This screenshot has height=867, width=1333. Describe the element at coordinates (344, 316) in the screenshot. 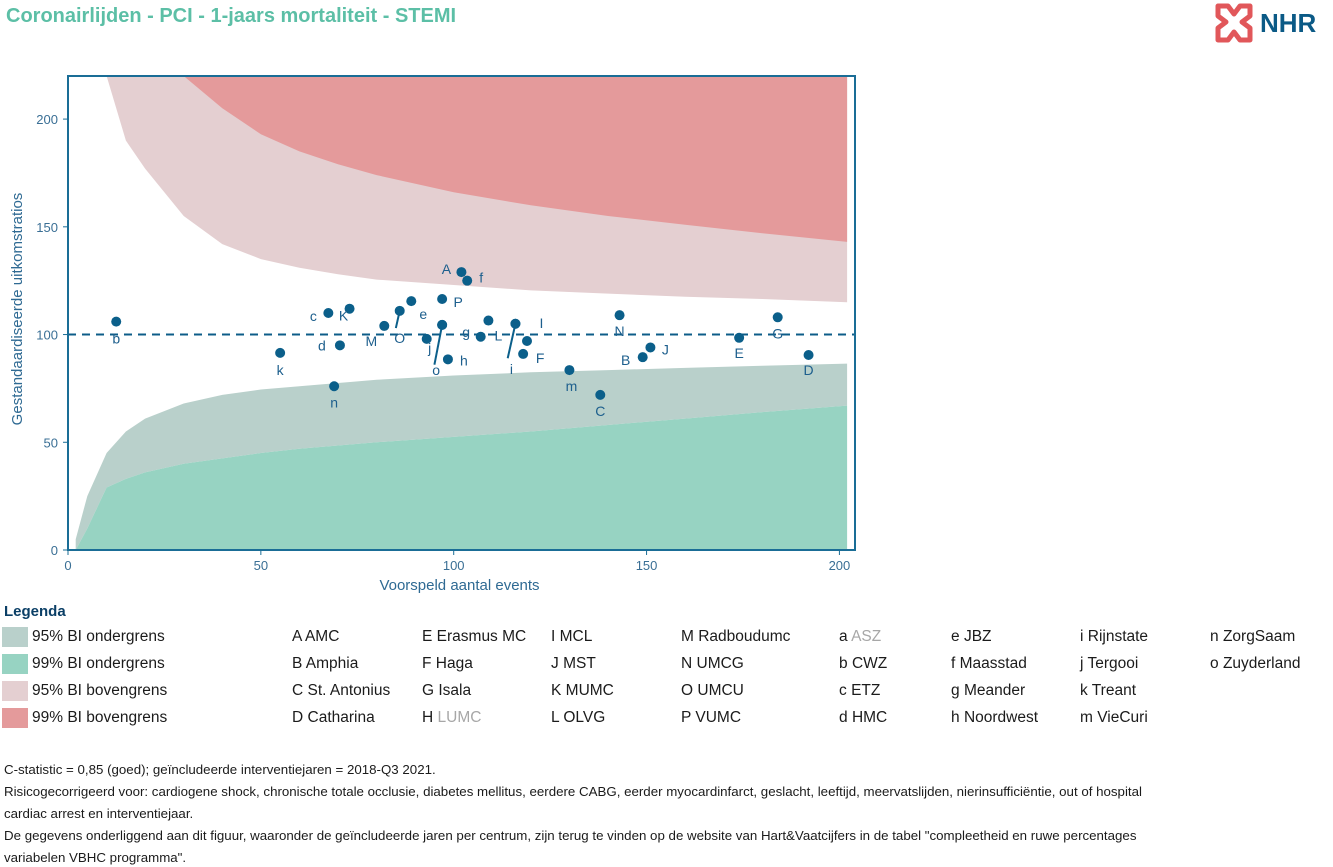

I see `point-label-K: K` at that location.